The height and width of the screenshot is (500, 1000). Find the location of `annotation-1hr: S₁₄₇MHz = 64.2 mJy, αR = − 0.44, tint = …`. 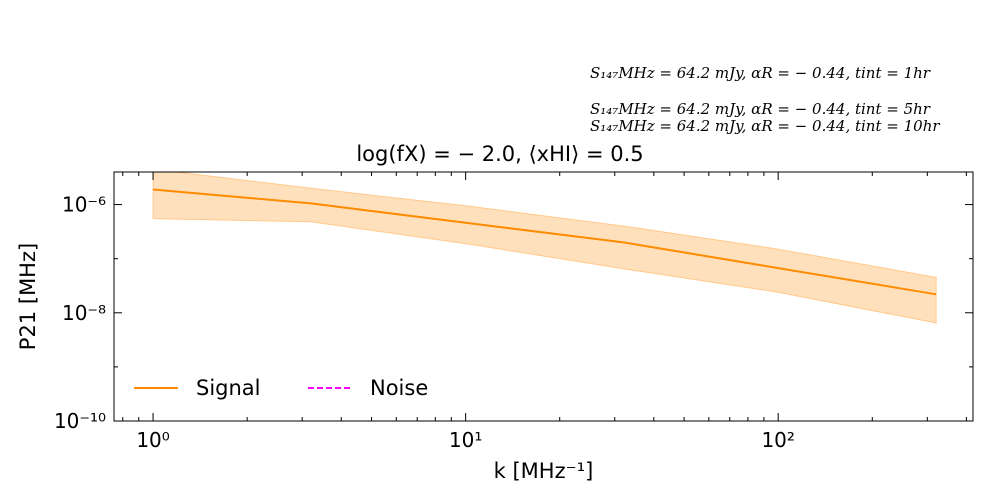

annotation-1hr: S₁₄₇MHz = 64.2 mJy, αR = − 0.44, tint = … is located at coordinates (760, 73).